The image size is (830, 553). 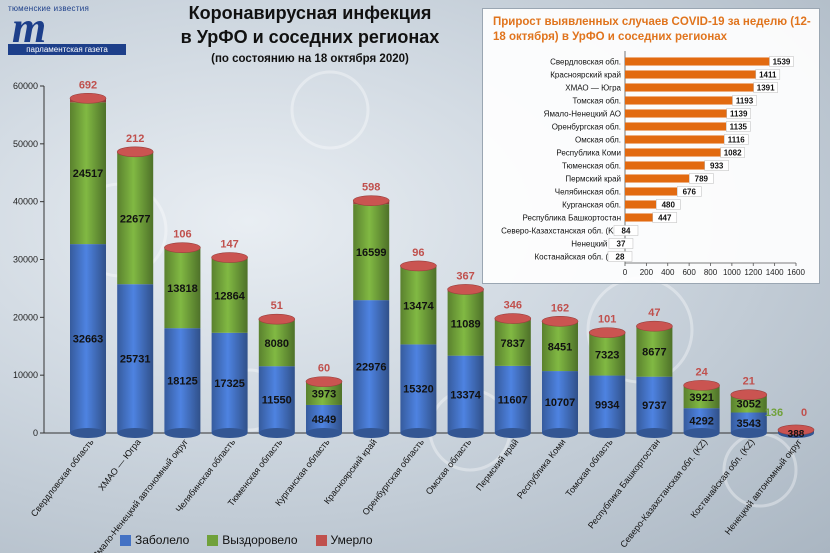 I want to click on data-label-recovered: 3973, so click(x=324, y=394).